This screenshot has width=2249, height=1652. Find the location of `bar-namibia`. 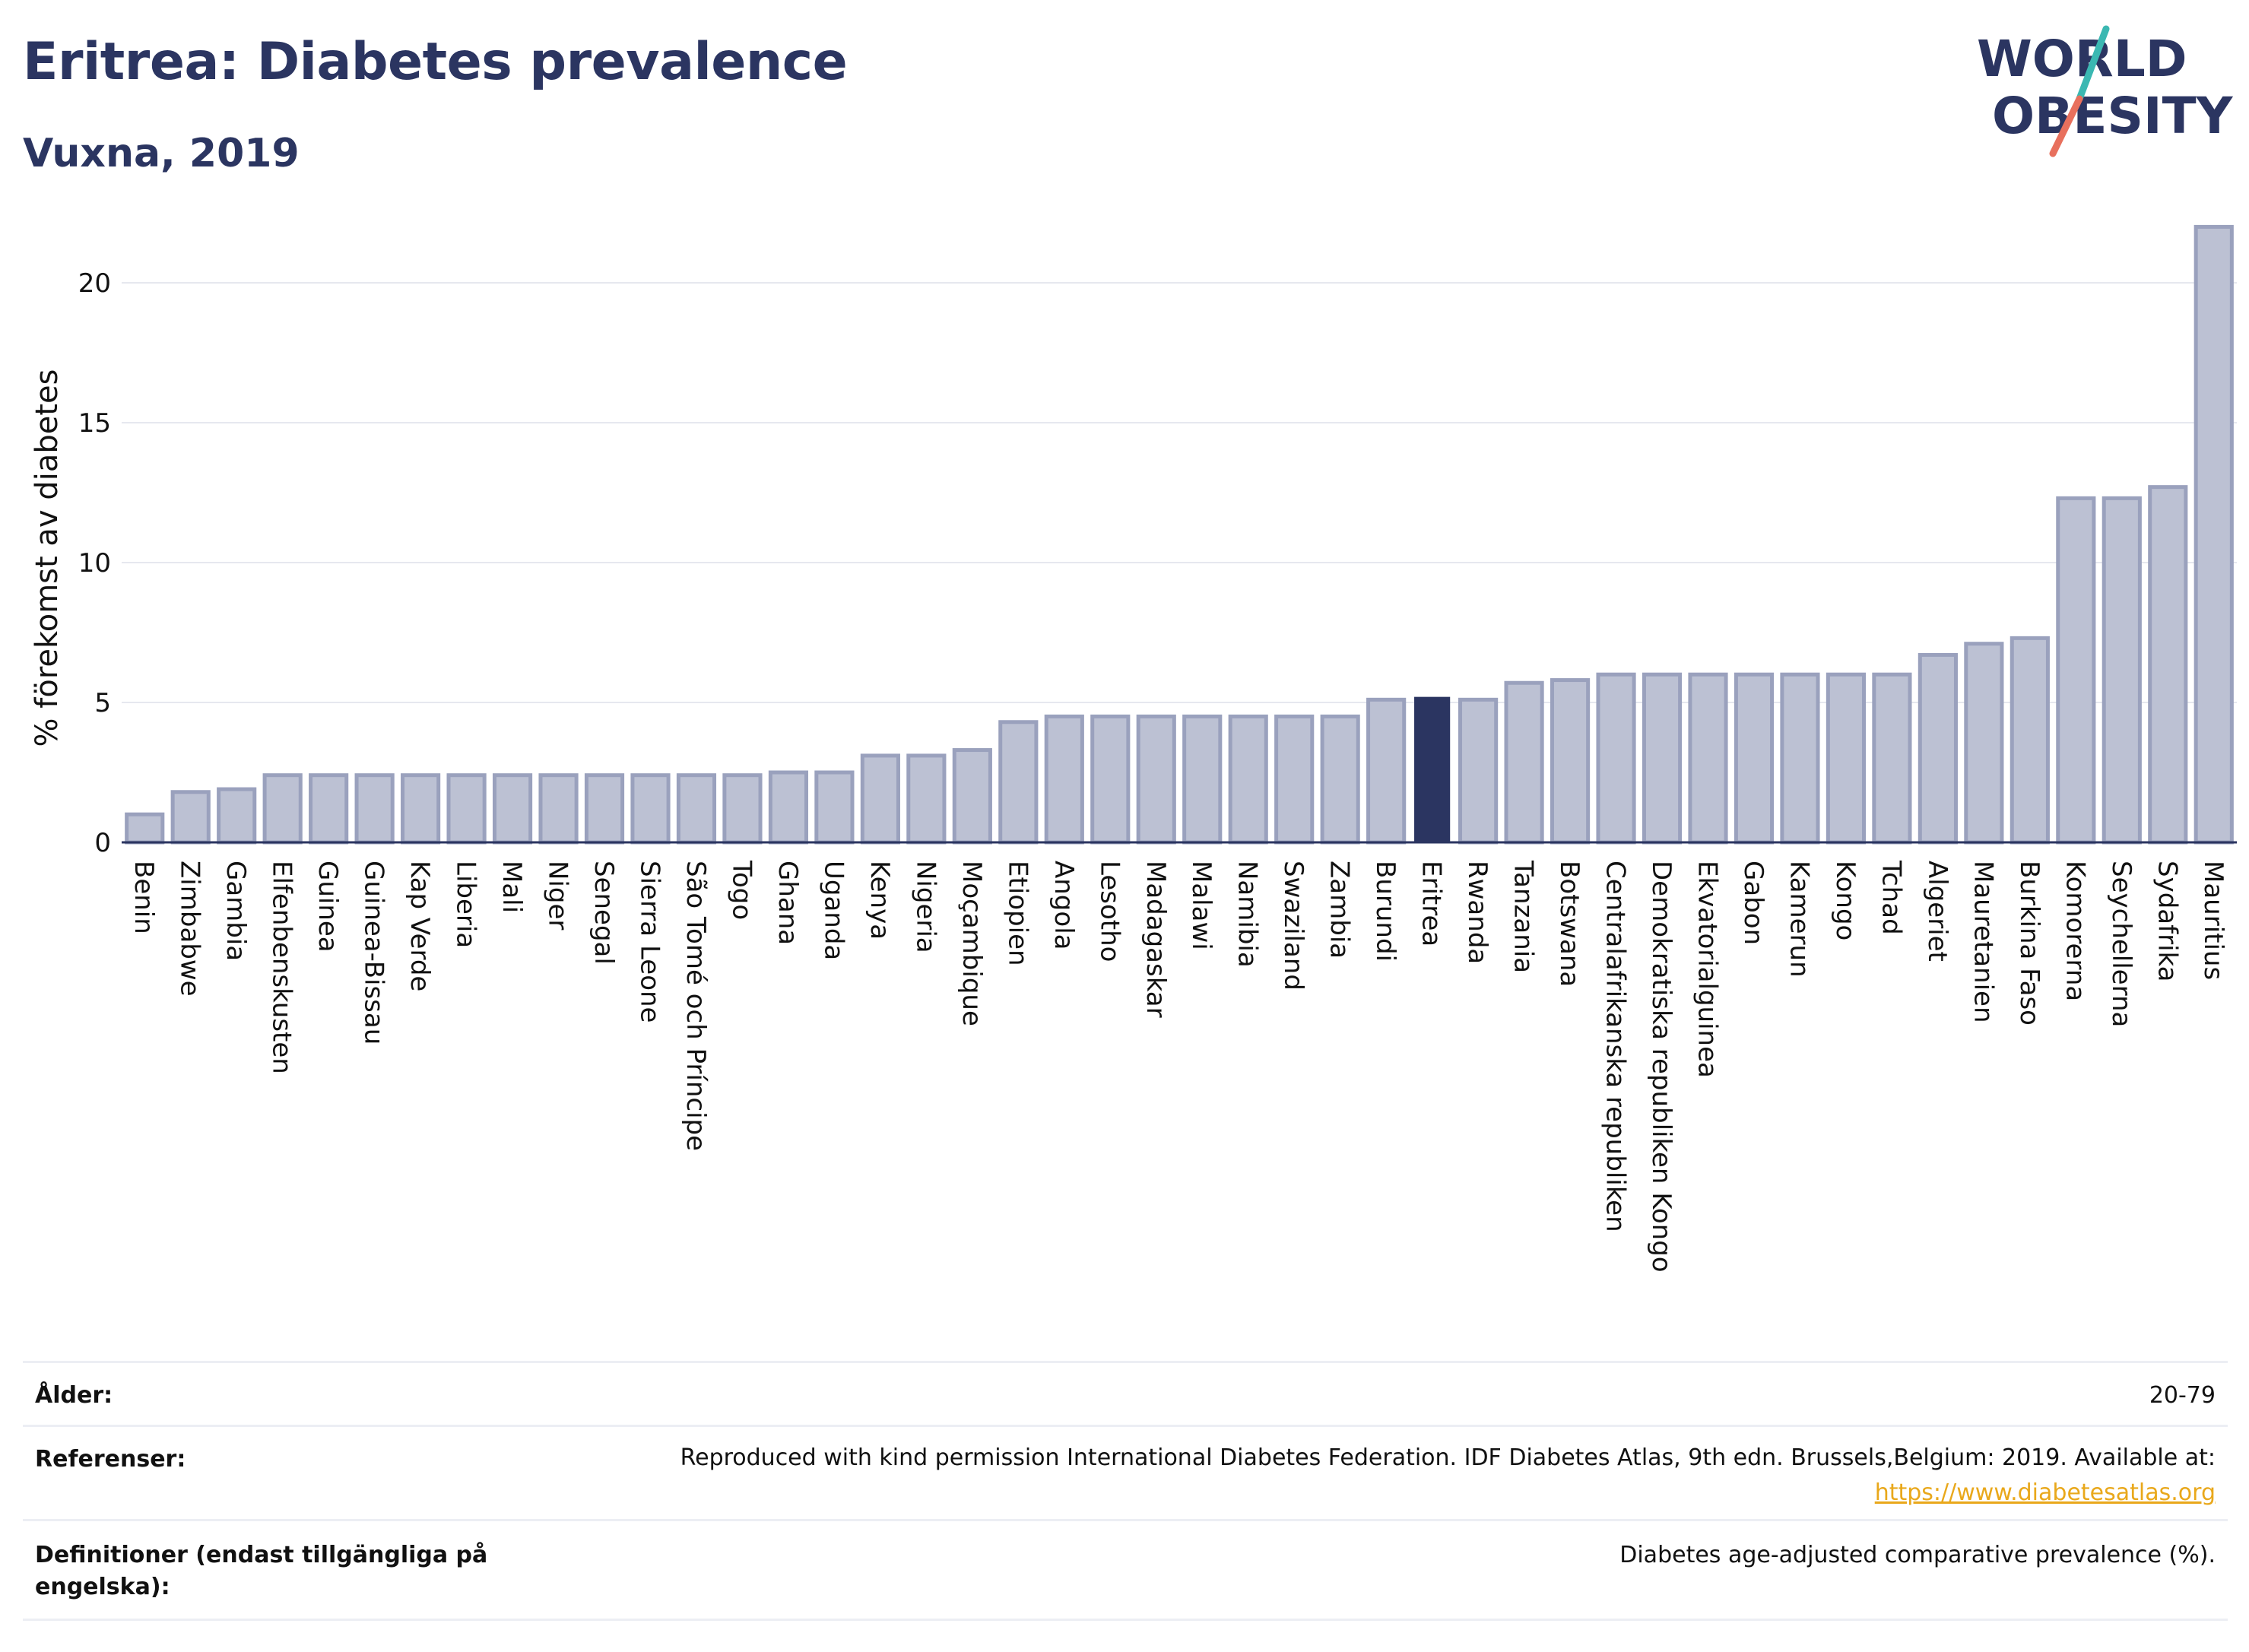

bar-namibia is located at coordinates (1248, 779).